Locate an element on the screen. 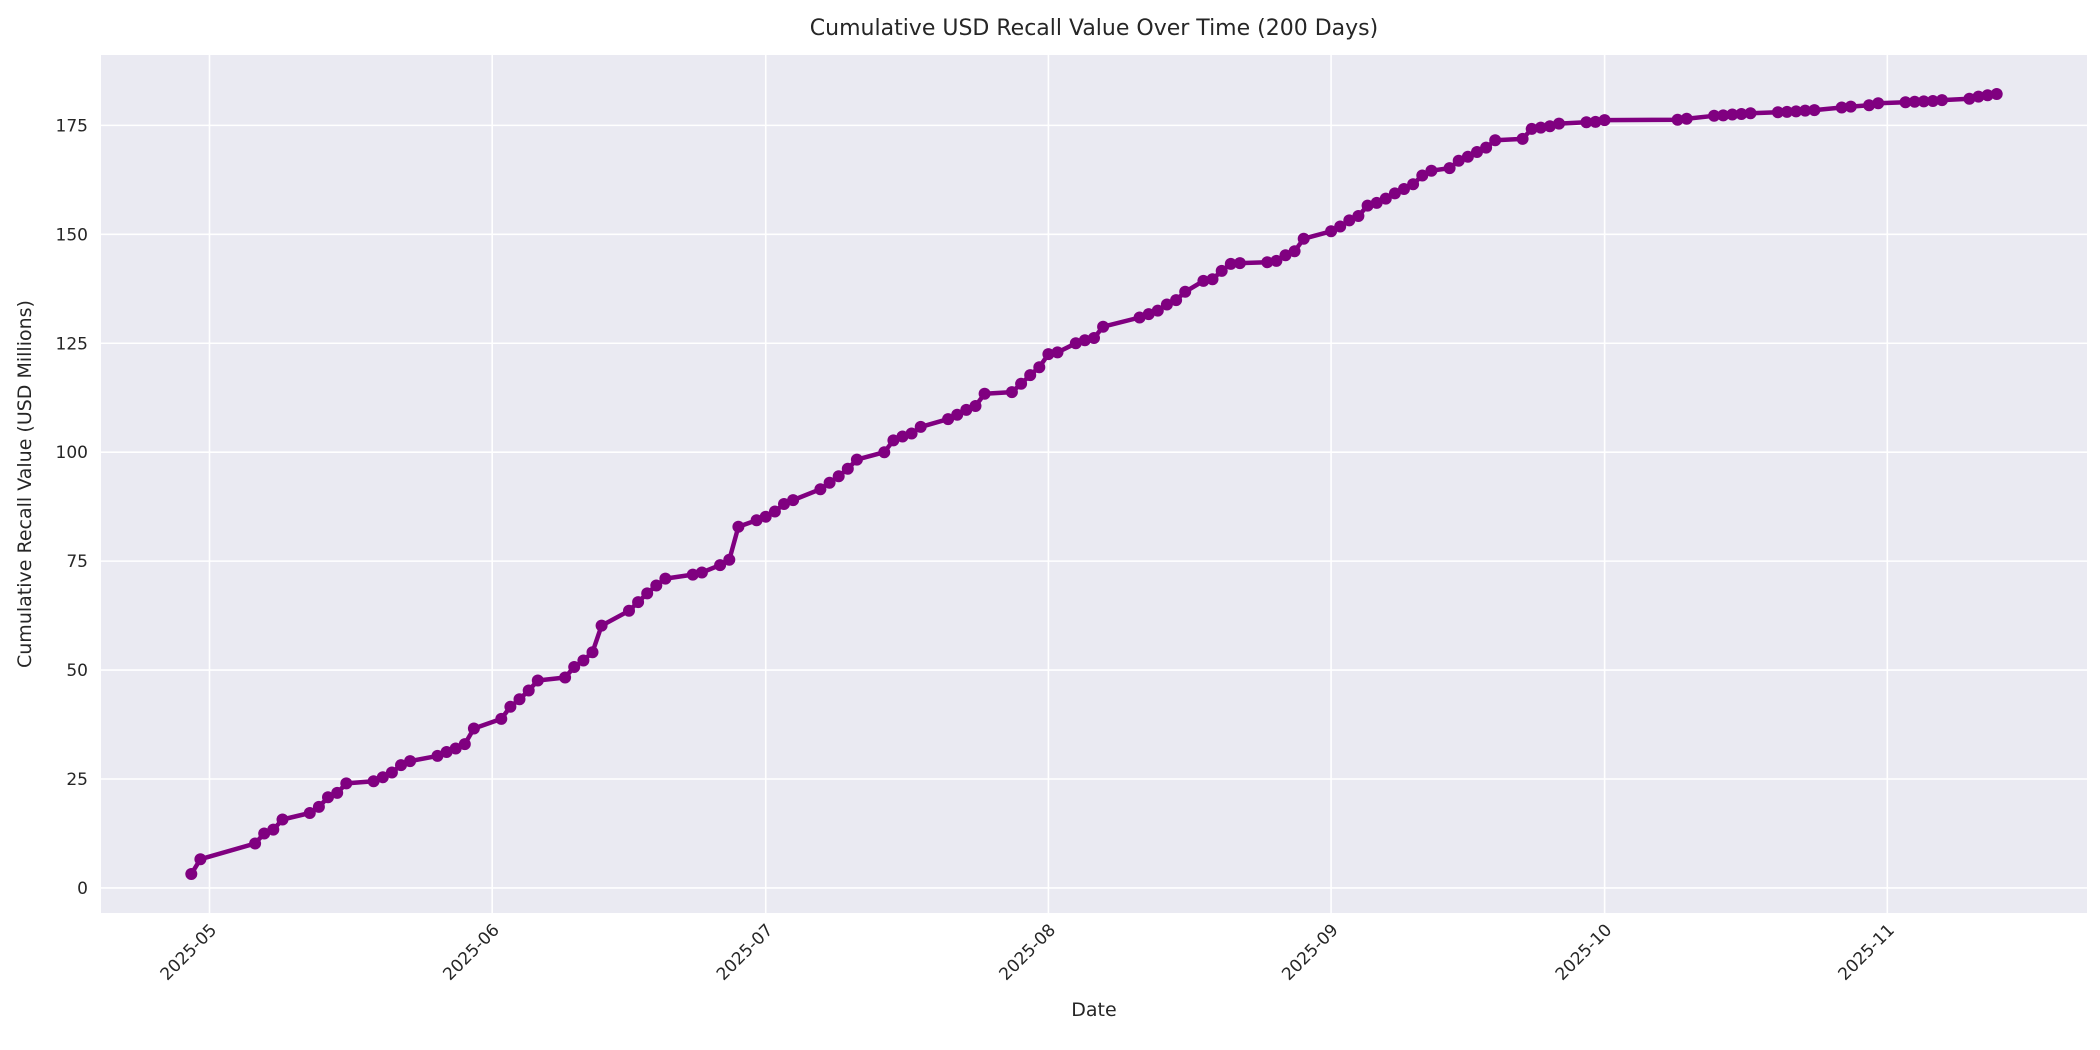 Image resolution: width=2100 pixels, height=1050 pixels. y-tick-label: 0 is located at coordinates (82, 889).